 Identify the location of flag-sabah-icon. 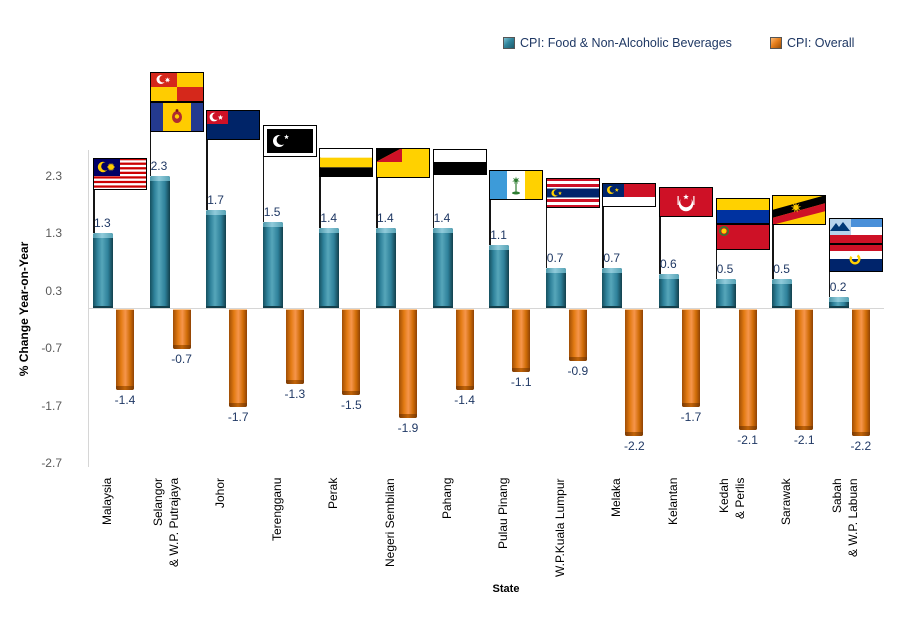
(855, 231).